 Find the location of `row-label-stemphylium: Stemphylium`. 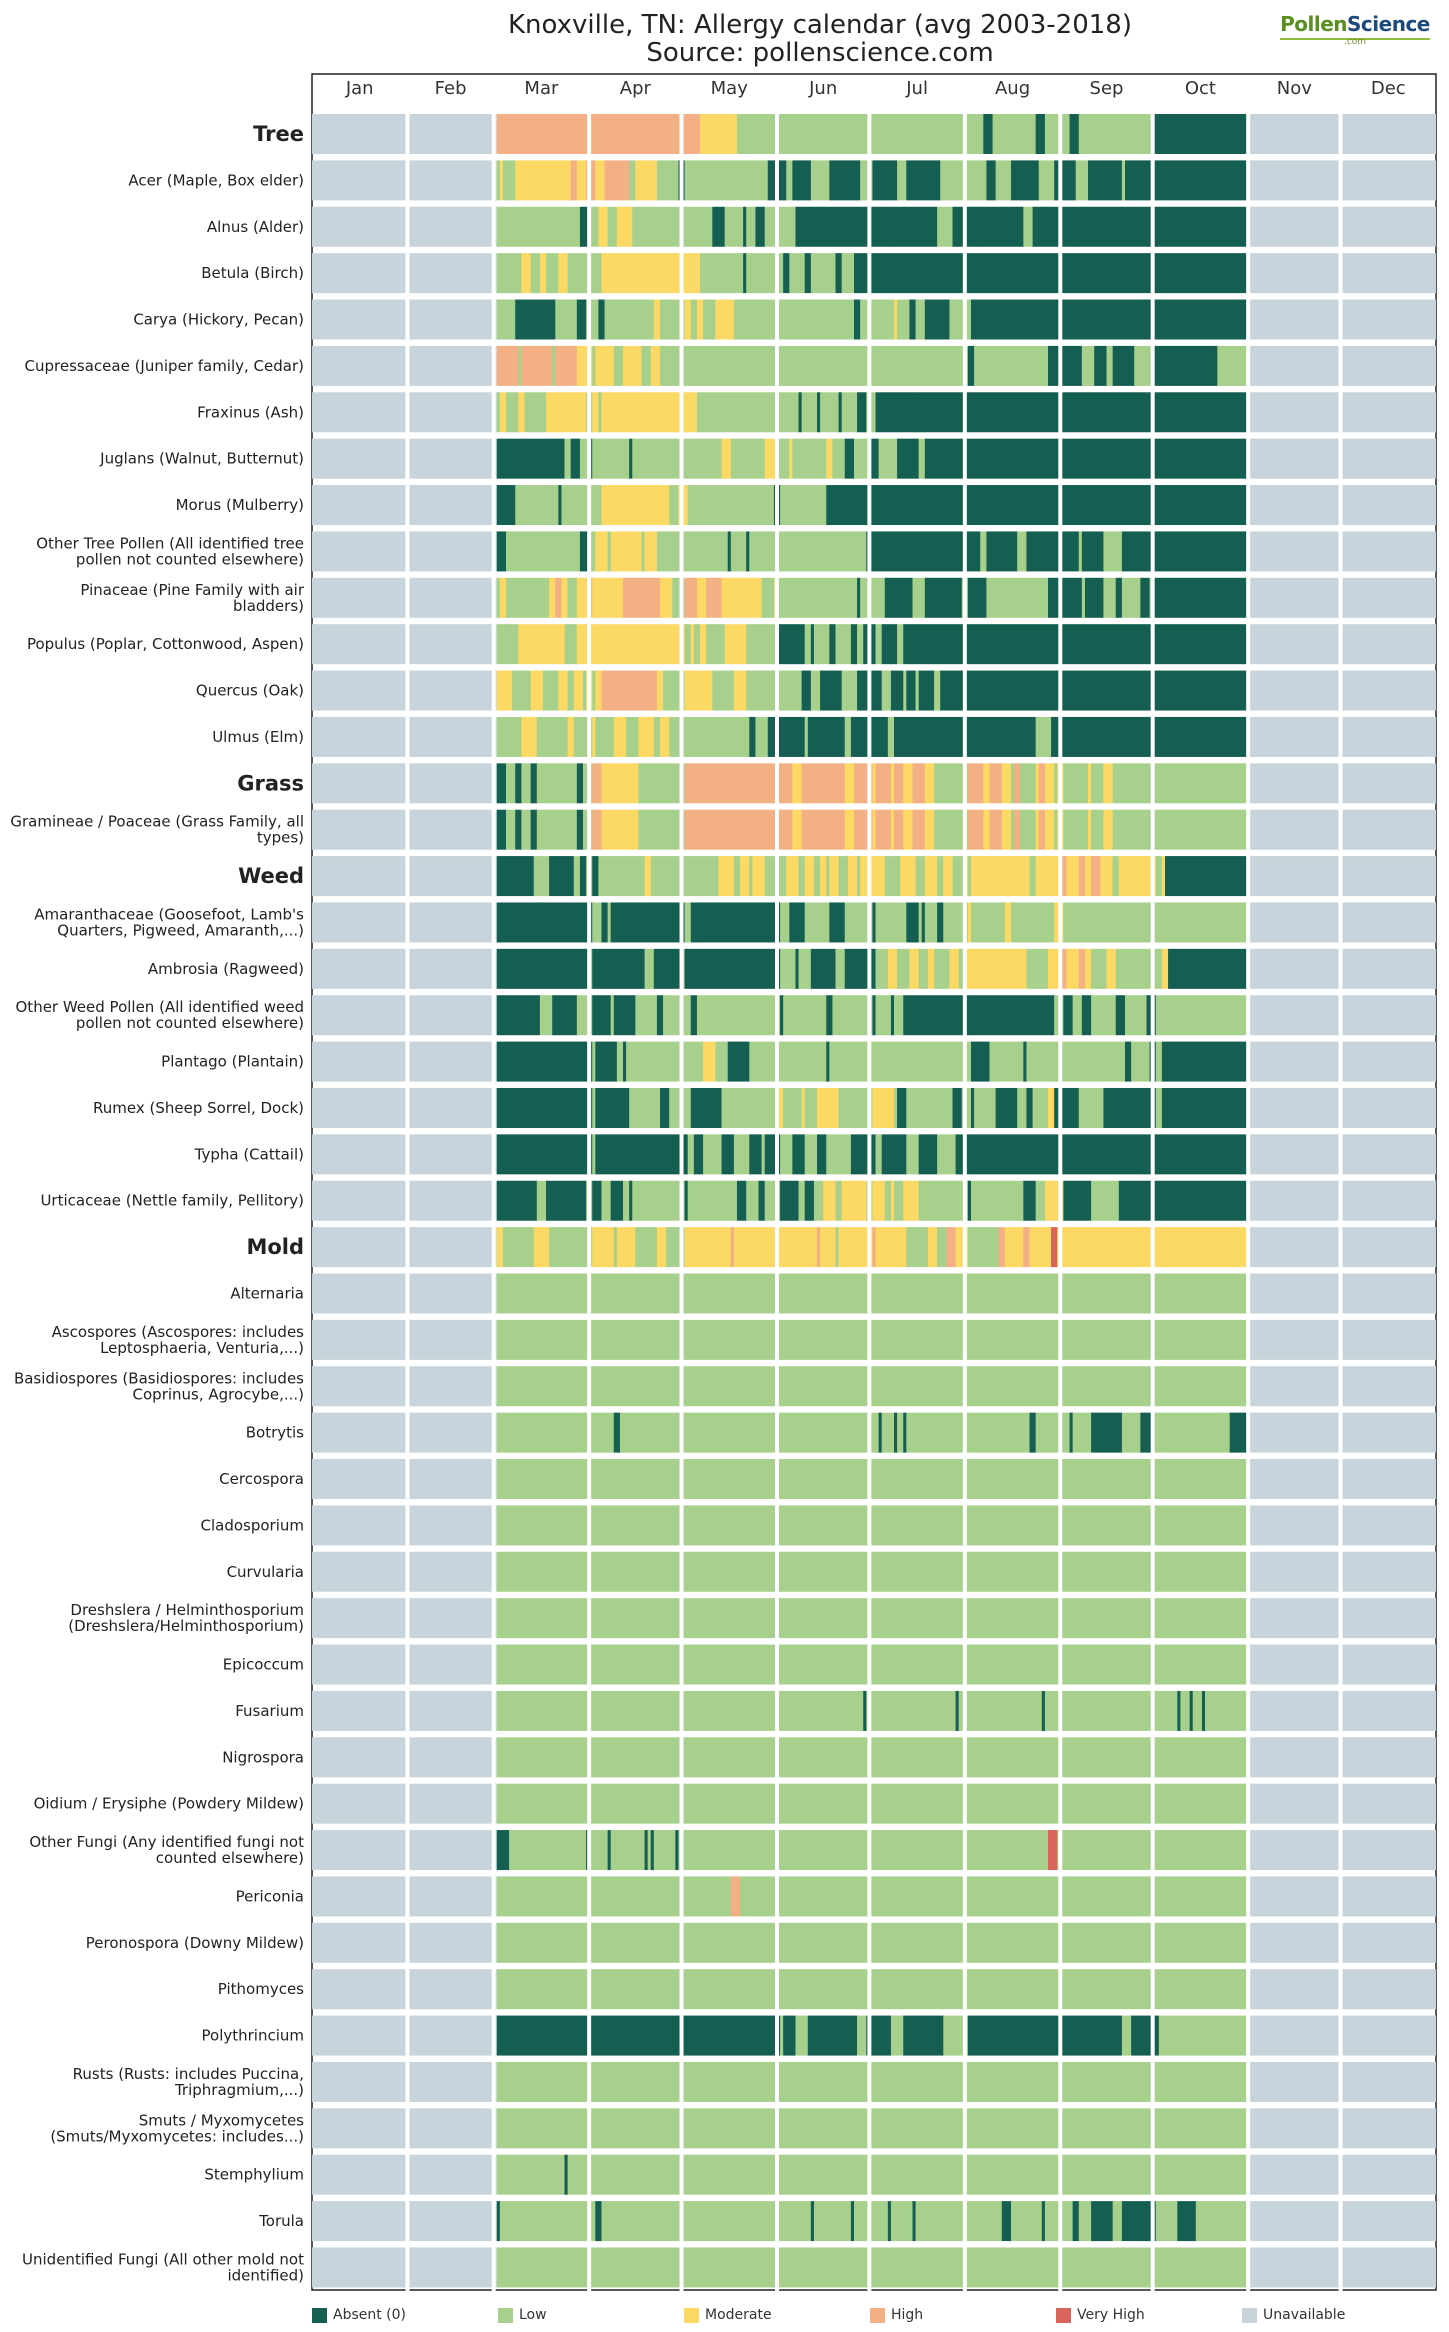

row-label-stemphylium: Stemphylium is located at coordinates (254, 2175).